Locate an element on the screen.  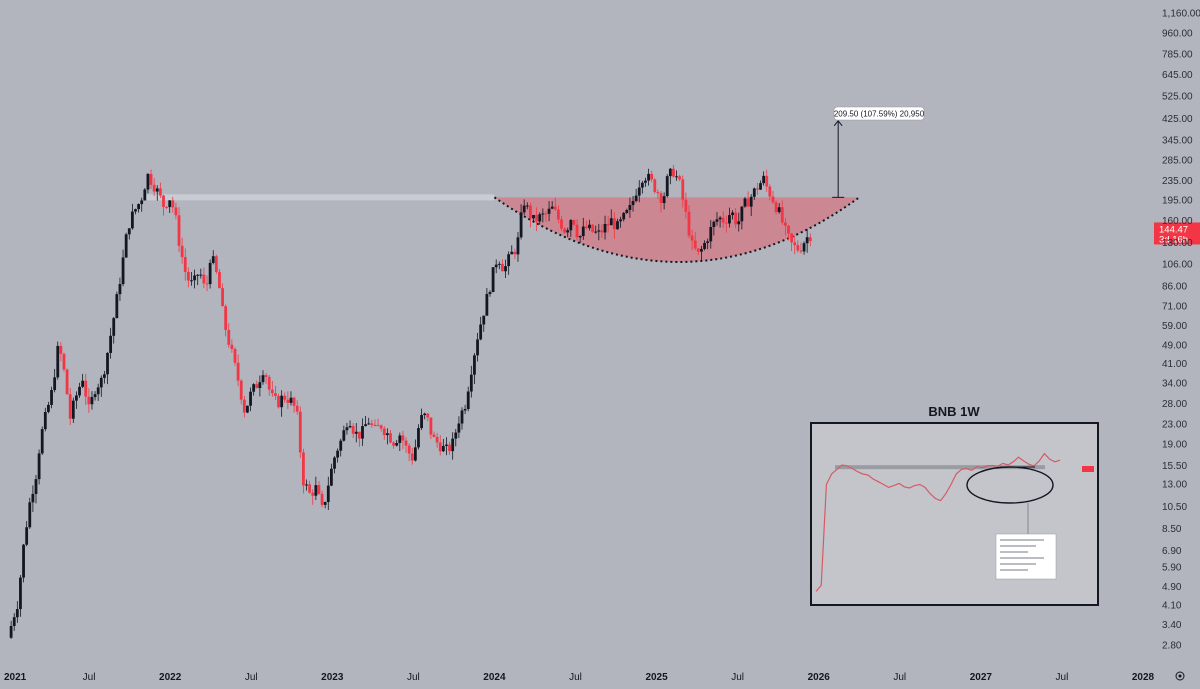
y-tick-label: 195.00 is located at coordinates (1177, 201).